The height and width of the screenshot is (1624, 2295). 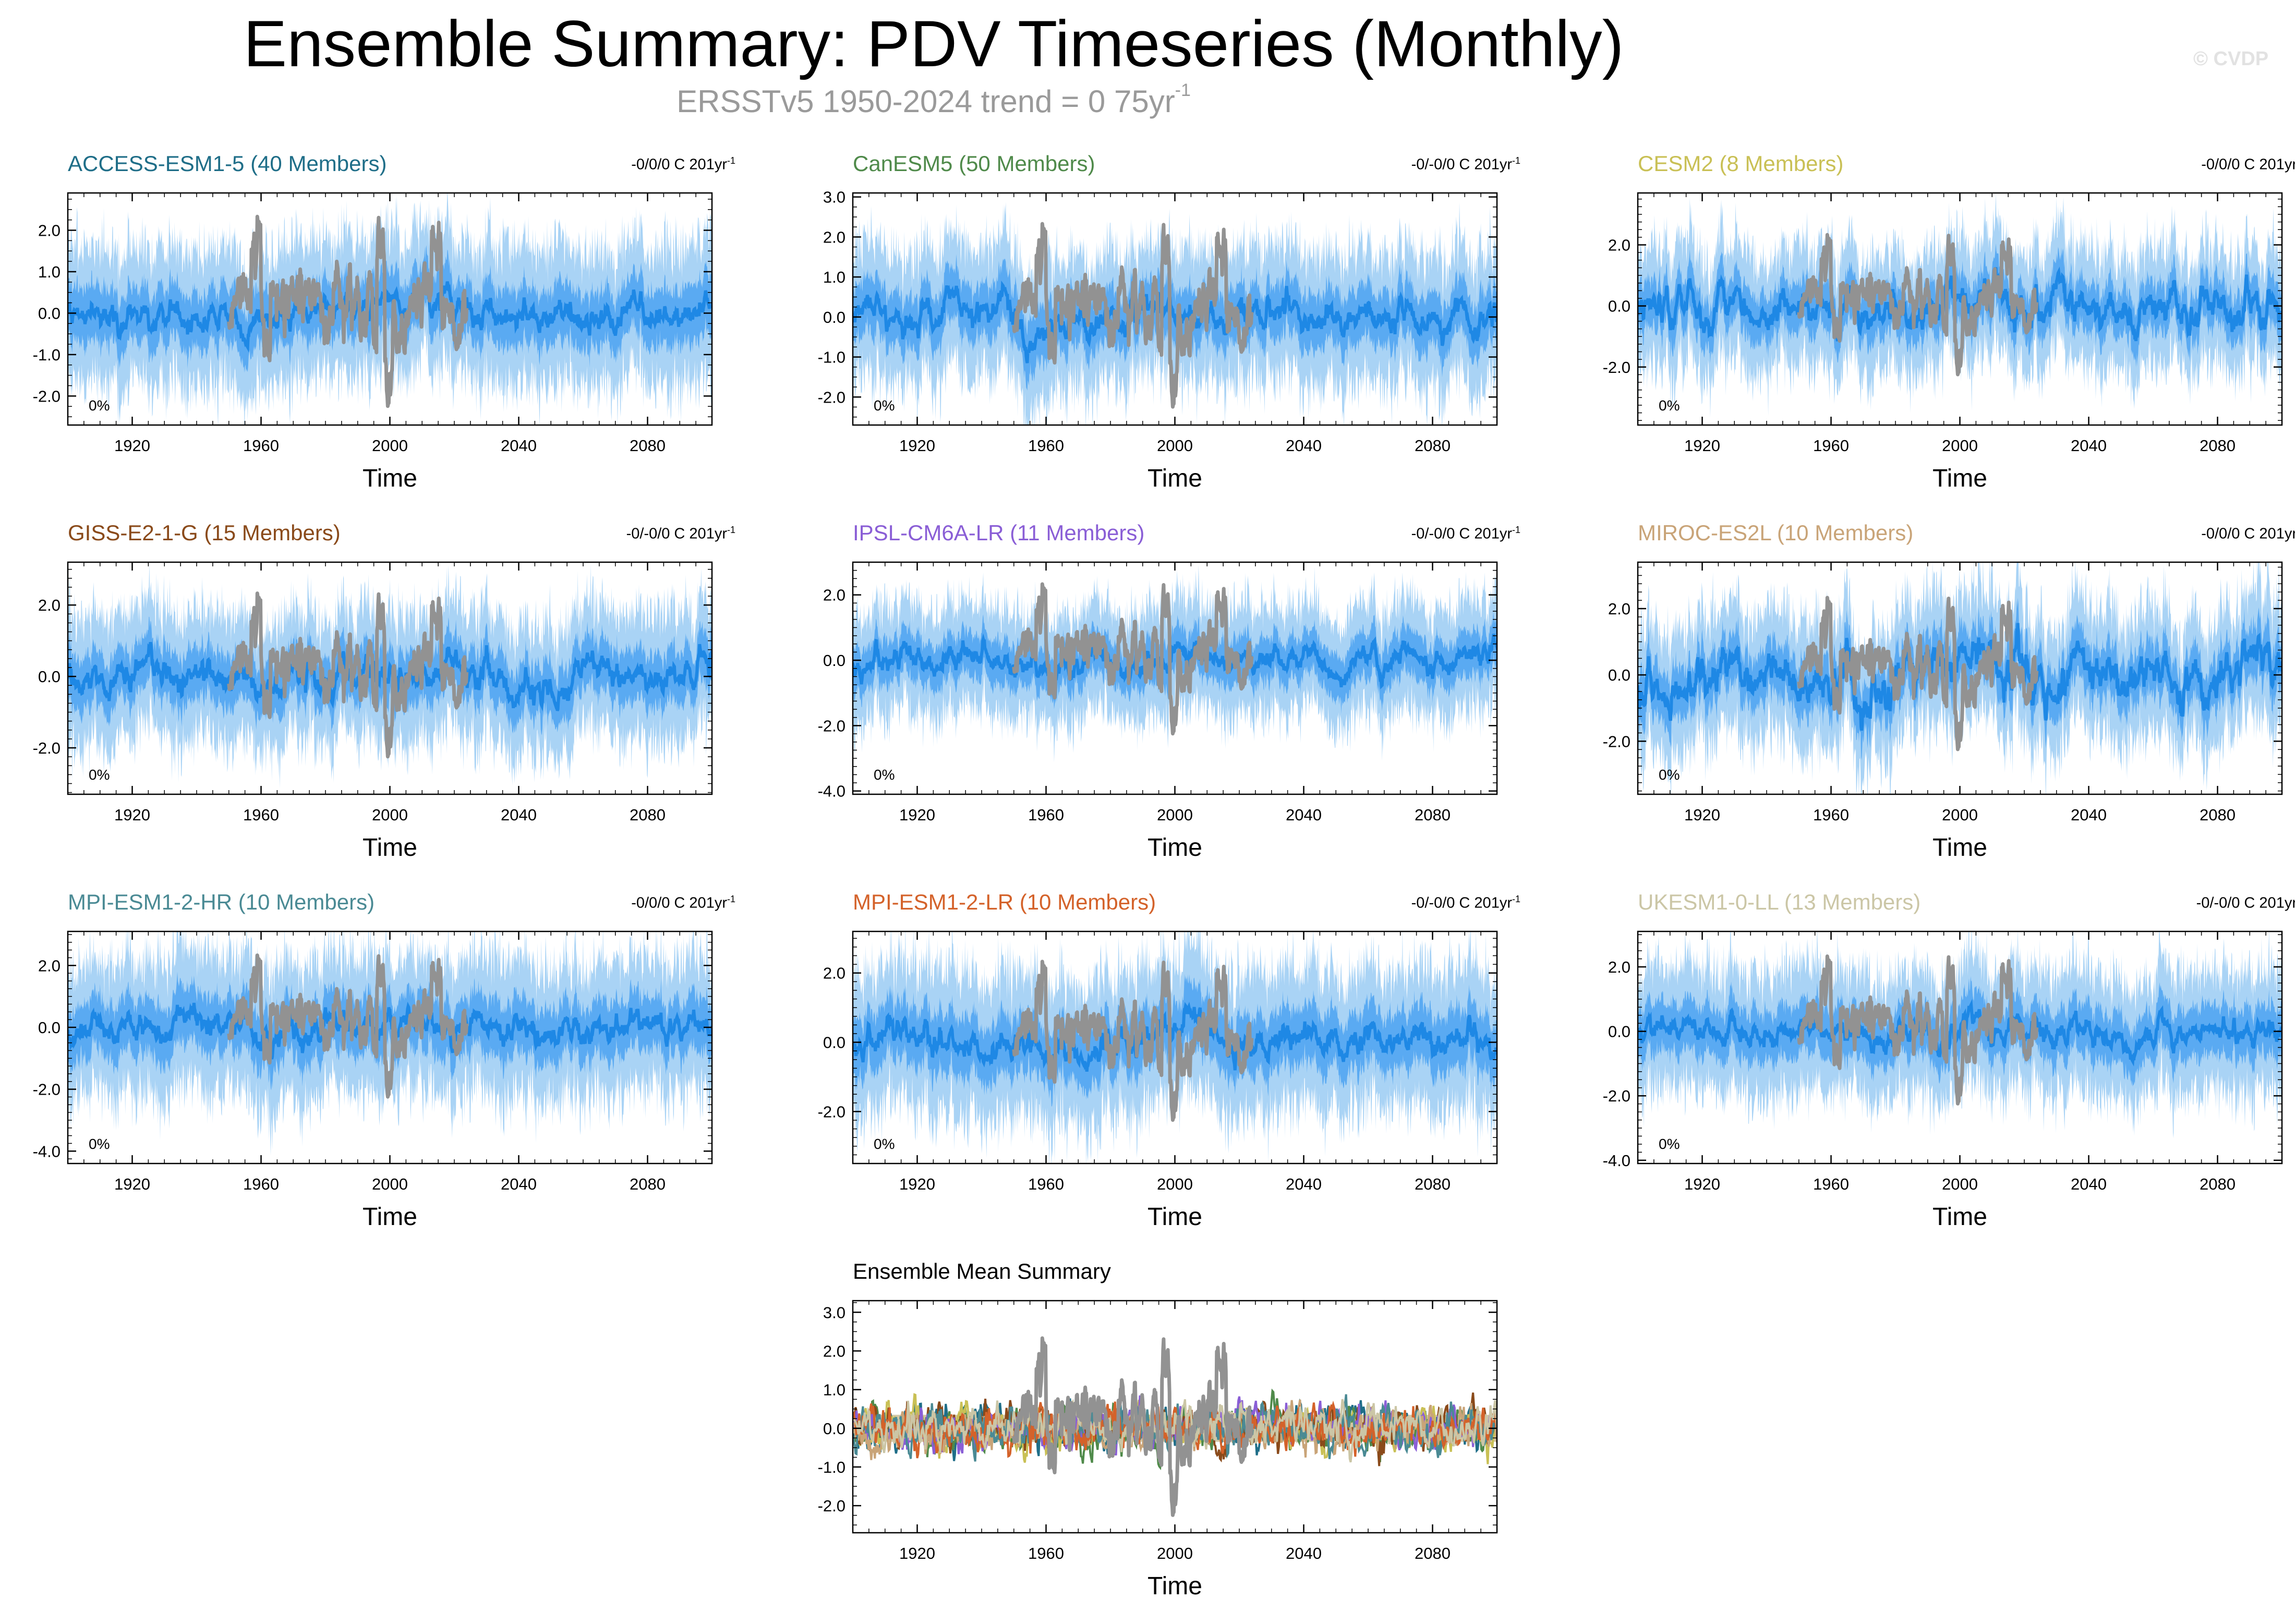 I want to click on trend-text: -0/-0/0 C 201yr, so click(x=1461, y=164).